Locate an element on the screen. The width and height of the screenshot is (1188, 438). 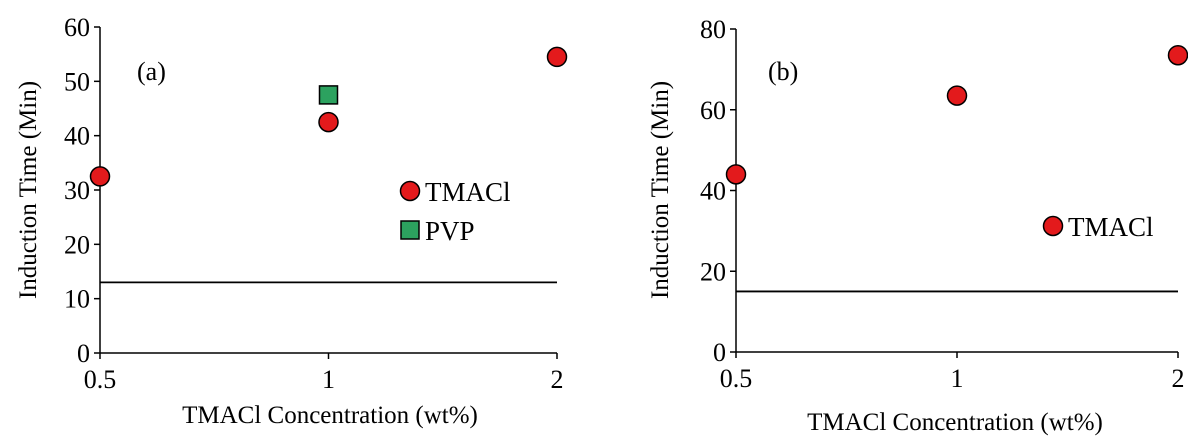
y-tick-label: 80 is located at coordinates (713, 29).